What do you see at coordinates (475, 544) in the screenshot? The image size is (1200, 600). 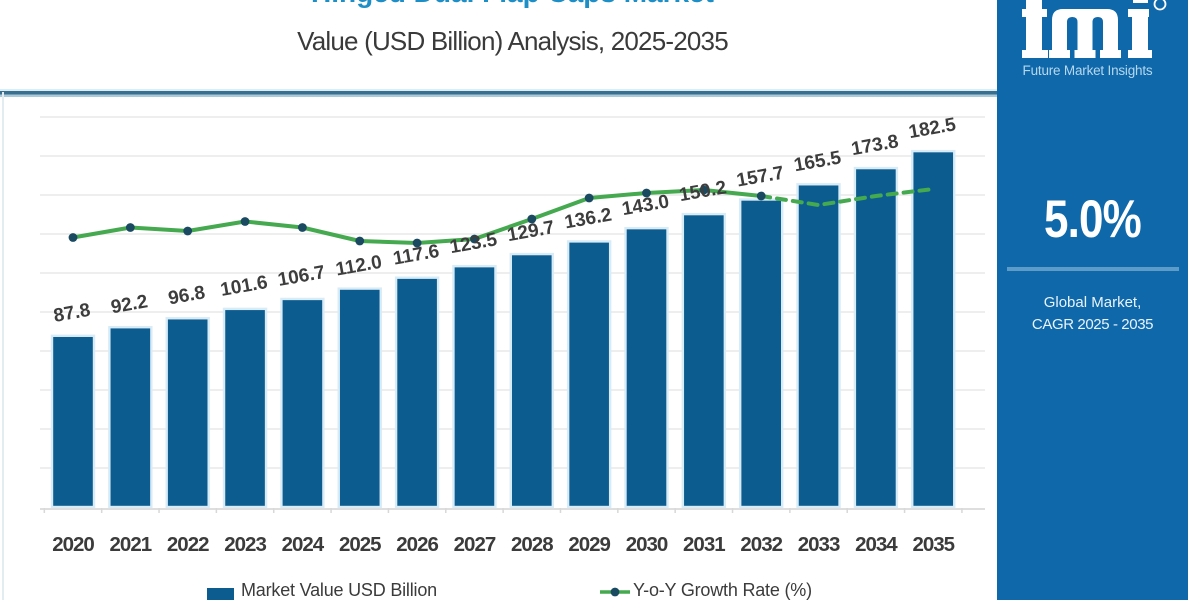 I see `svg-text: 2027` at bounding box center [475, 544].